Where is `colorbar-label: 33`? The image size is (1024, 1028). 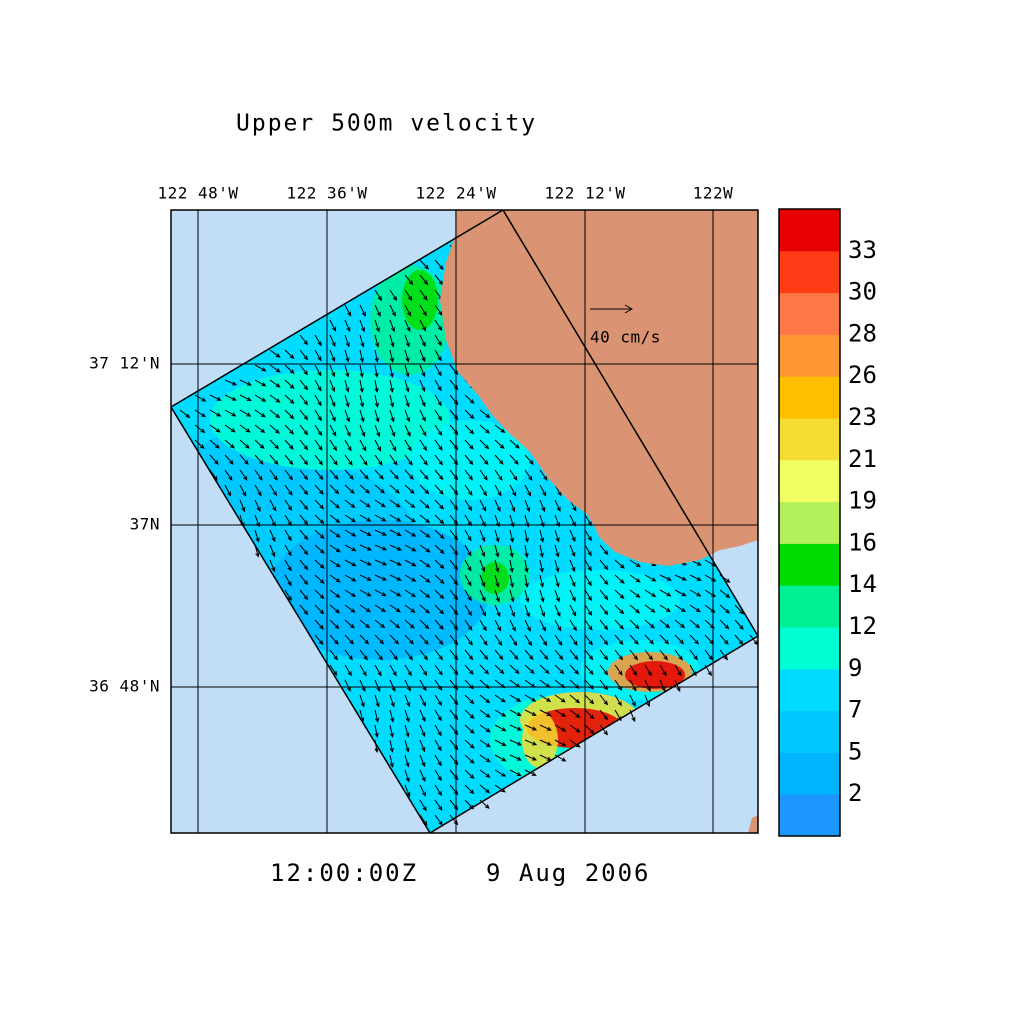 colorbar-label: 33 is located at coordinates (862, 250).